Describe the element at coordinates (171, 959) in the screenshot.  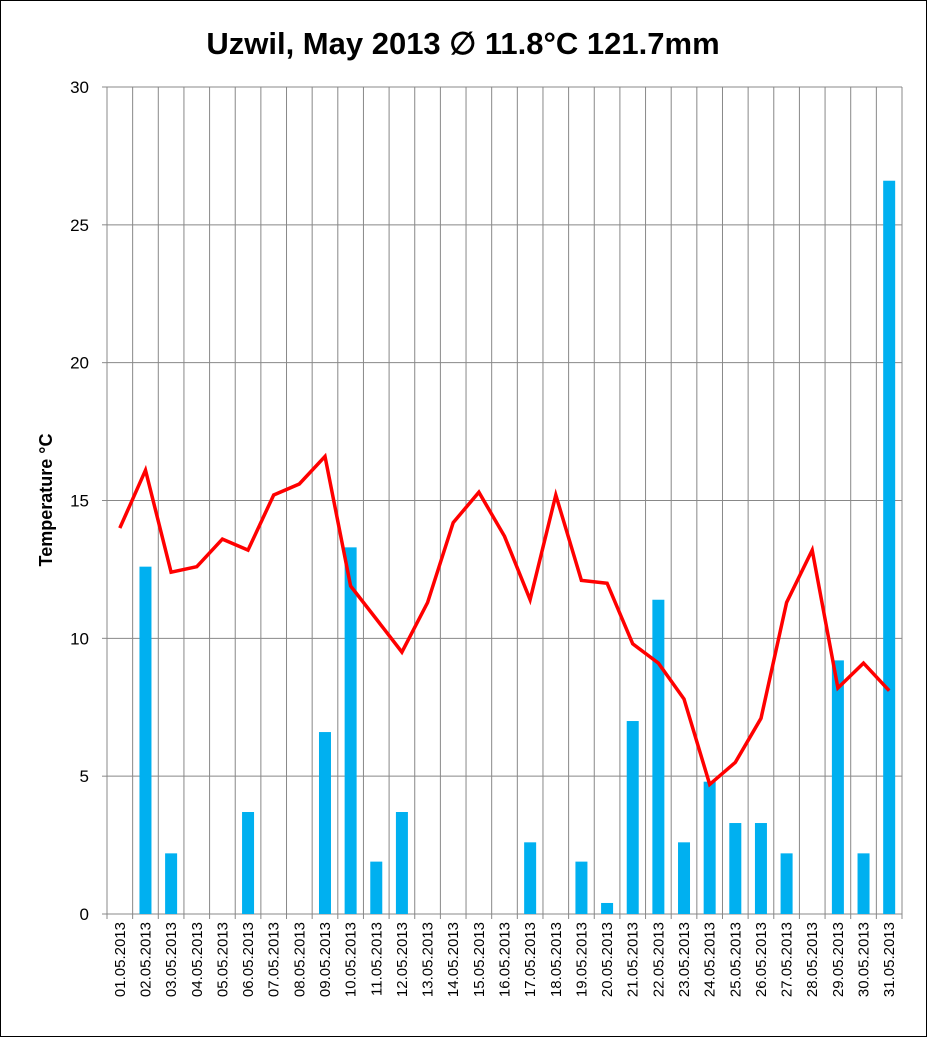
I see `x-tick-label: 03.05.2013` at that location.